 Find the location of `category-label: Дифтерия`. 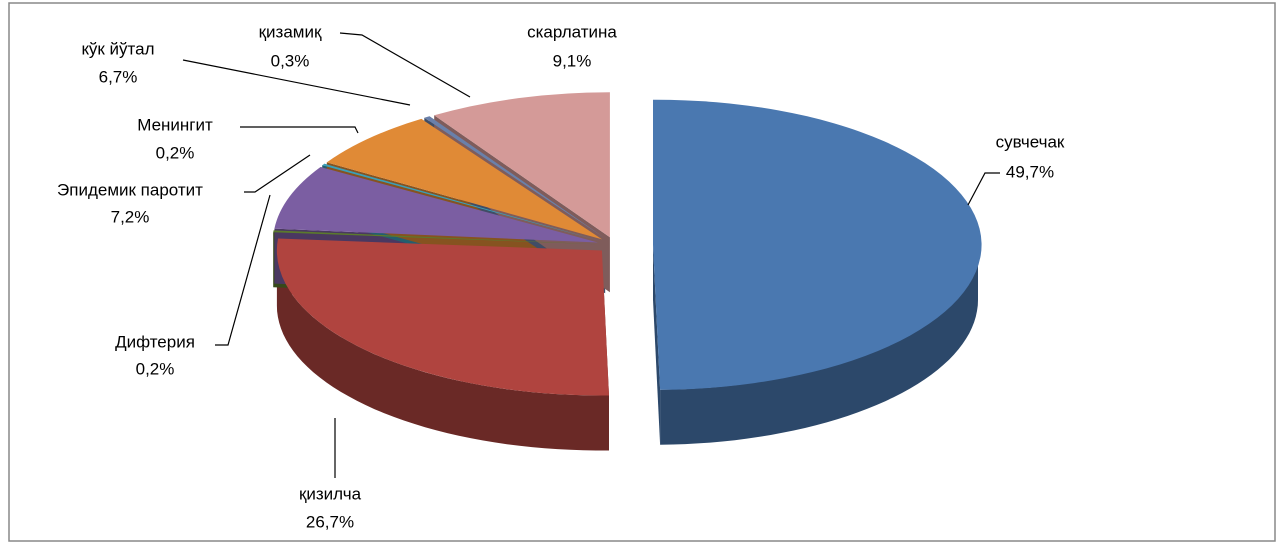

category-label: Дифтерия is located at coordinates (155, 341).